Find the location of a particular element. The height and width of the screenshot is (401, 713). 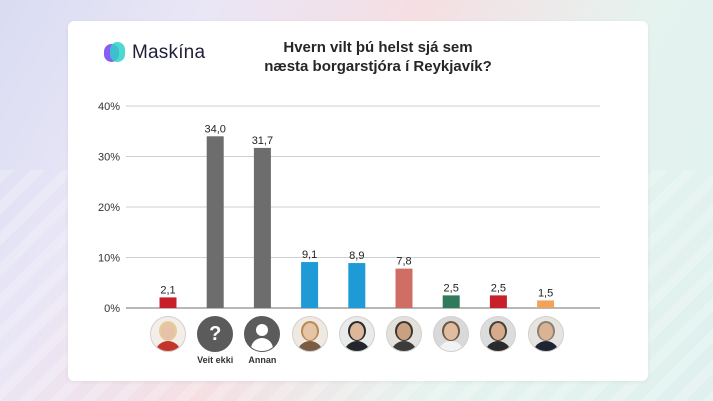

data-label: 2,1 is located at coordinates (167, 290).